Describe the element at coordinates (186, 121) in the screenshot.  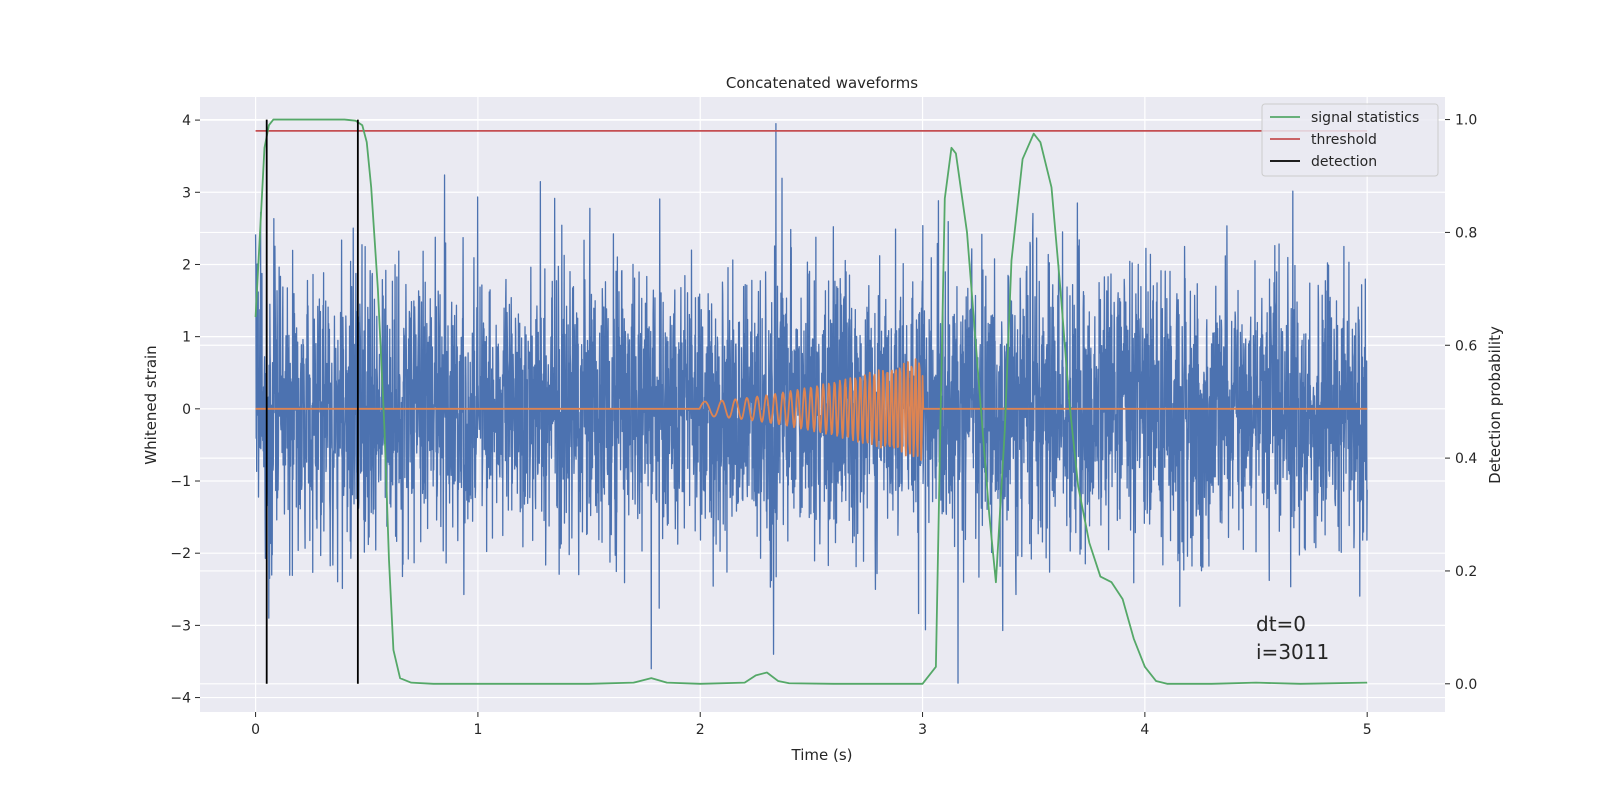
I see `y-tick-label: 4` at that location.